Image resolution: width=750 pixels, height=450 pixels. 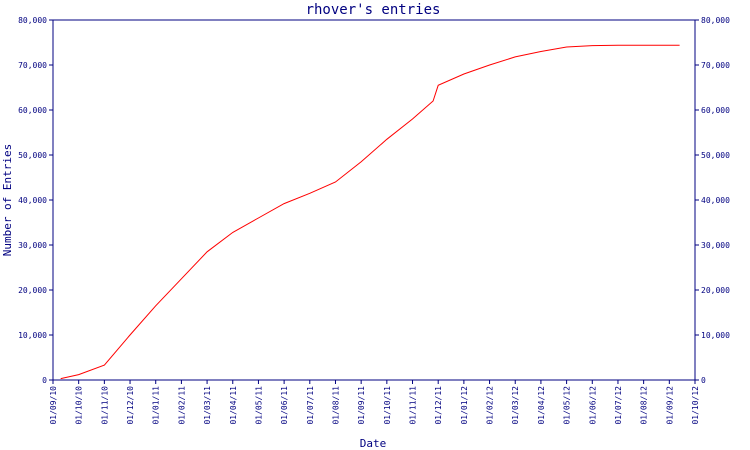 What do you see at coordinates (618, 405) in the screenshot?
I see `x-tick-label: 01/07/12` at bounding box center [618, 405].